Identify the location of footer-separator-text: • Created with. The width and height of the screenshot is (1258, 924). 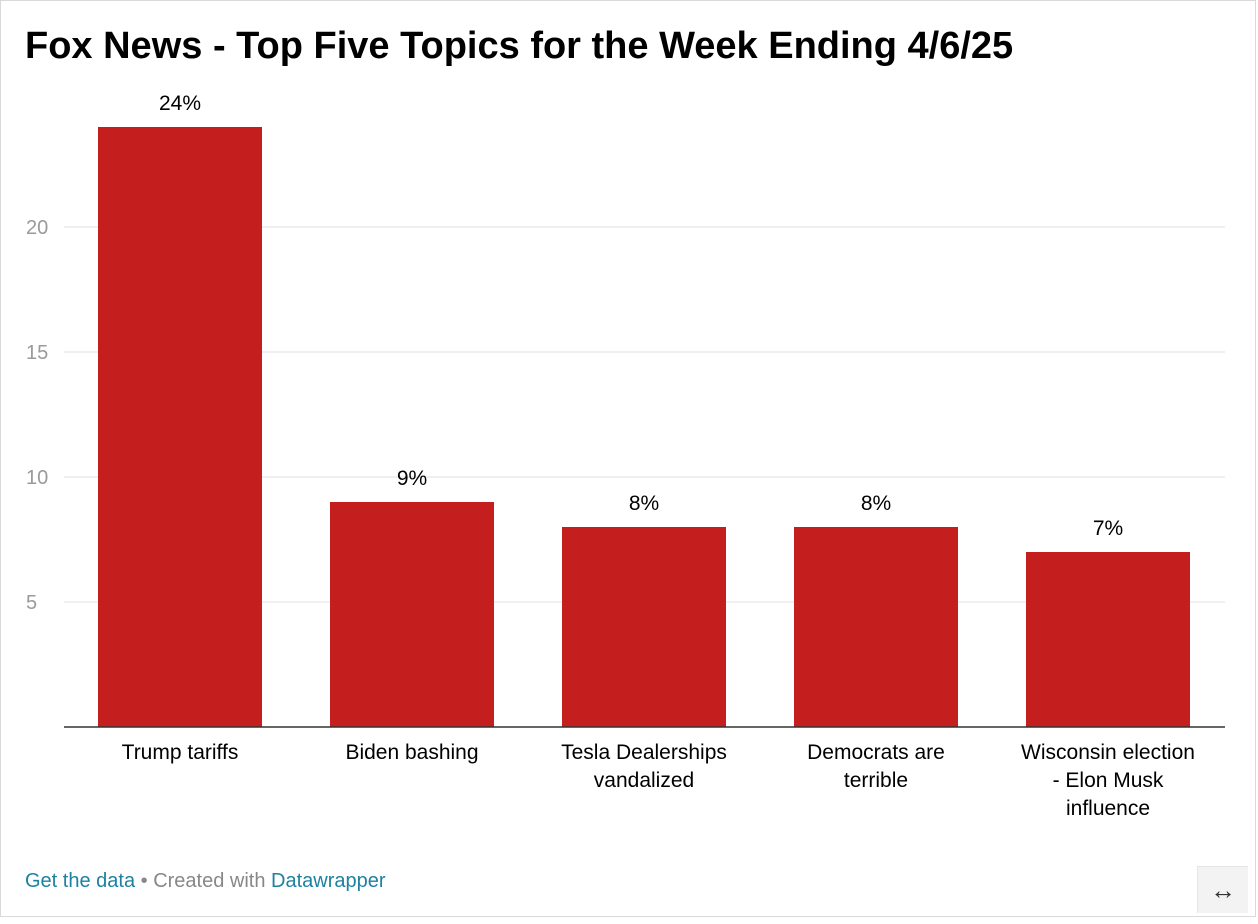
(203, 881).